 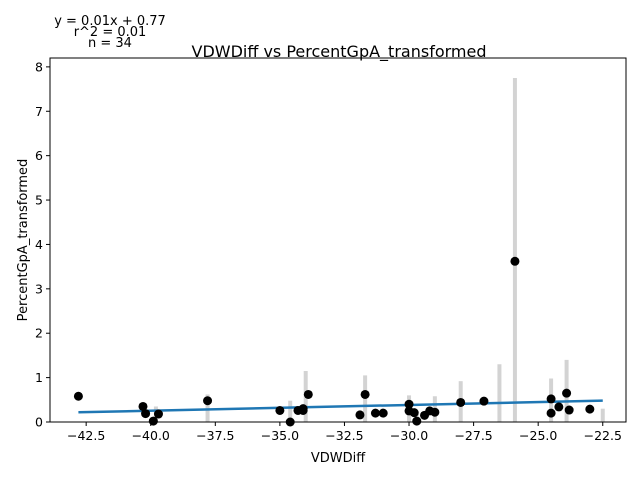 I want to click on y-tick-label: 7, so click(x=39, y=111).